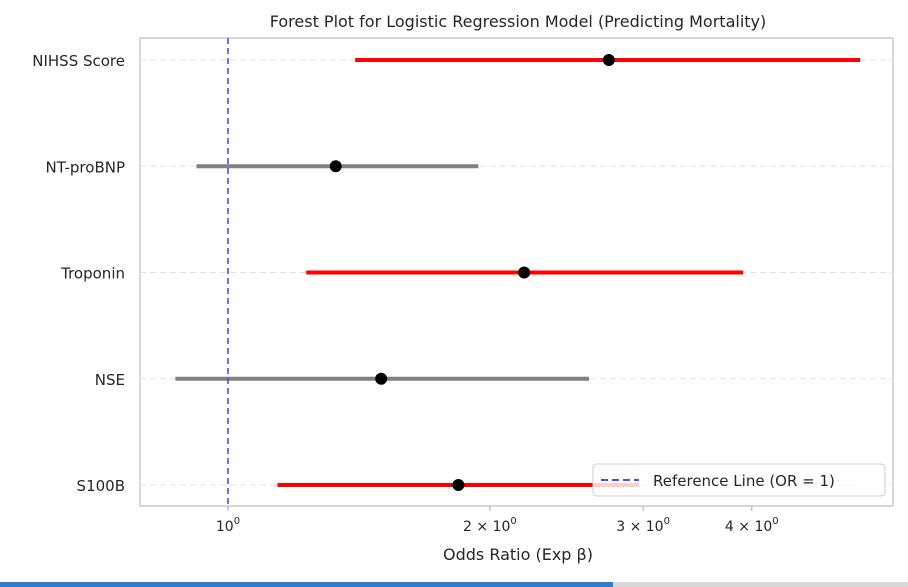 The width and height of the screenshot is (908, 587). Describe the element at coordinates (78, 61) in the screenshot. I see `y-tick-label: NIHSS Score` at that location.